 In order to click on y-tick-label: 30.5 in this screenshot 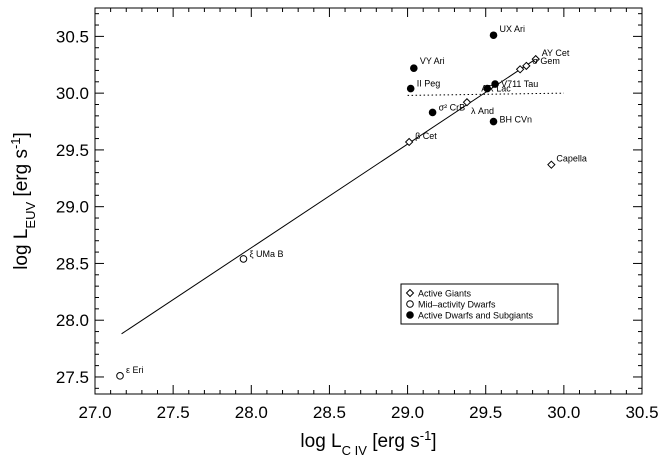, I will do `click(72, 36)`.